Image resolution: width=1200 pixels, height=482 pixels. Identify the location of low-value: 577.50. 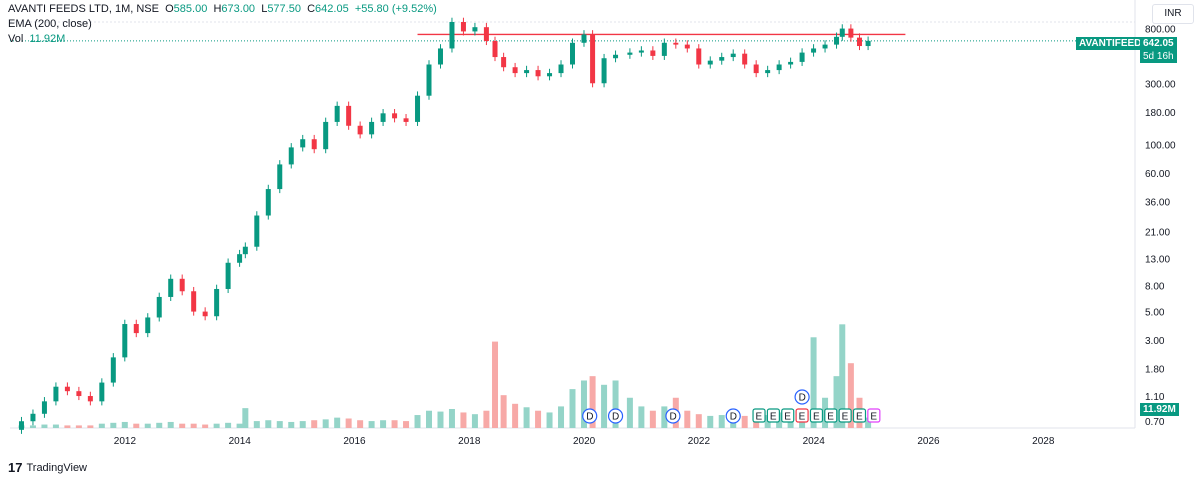
(284, 9).